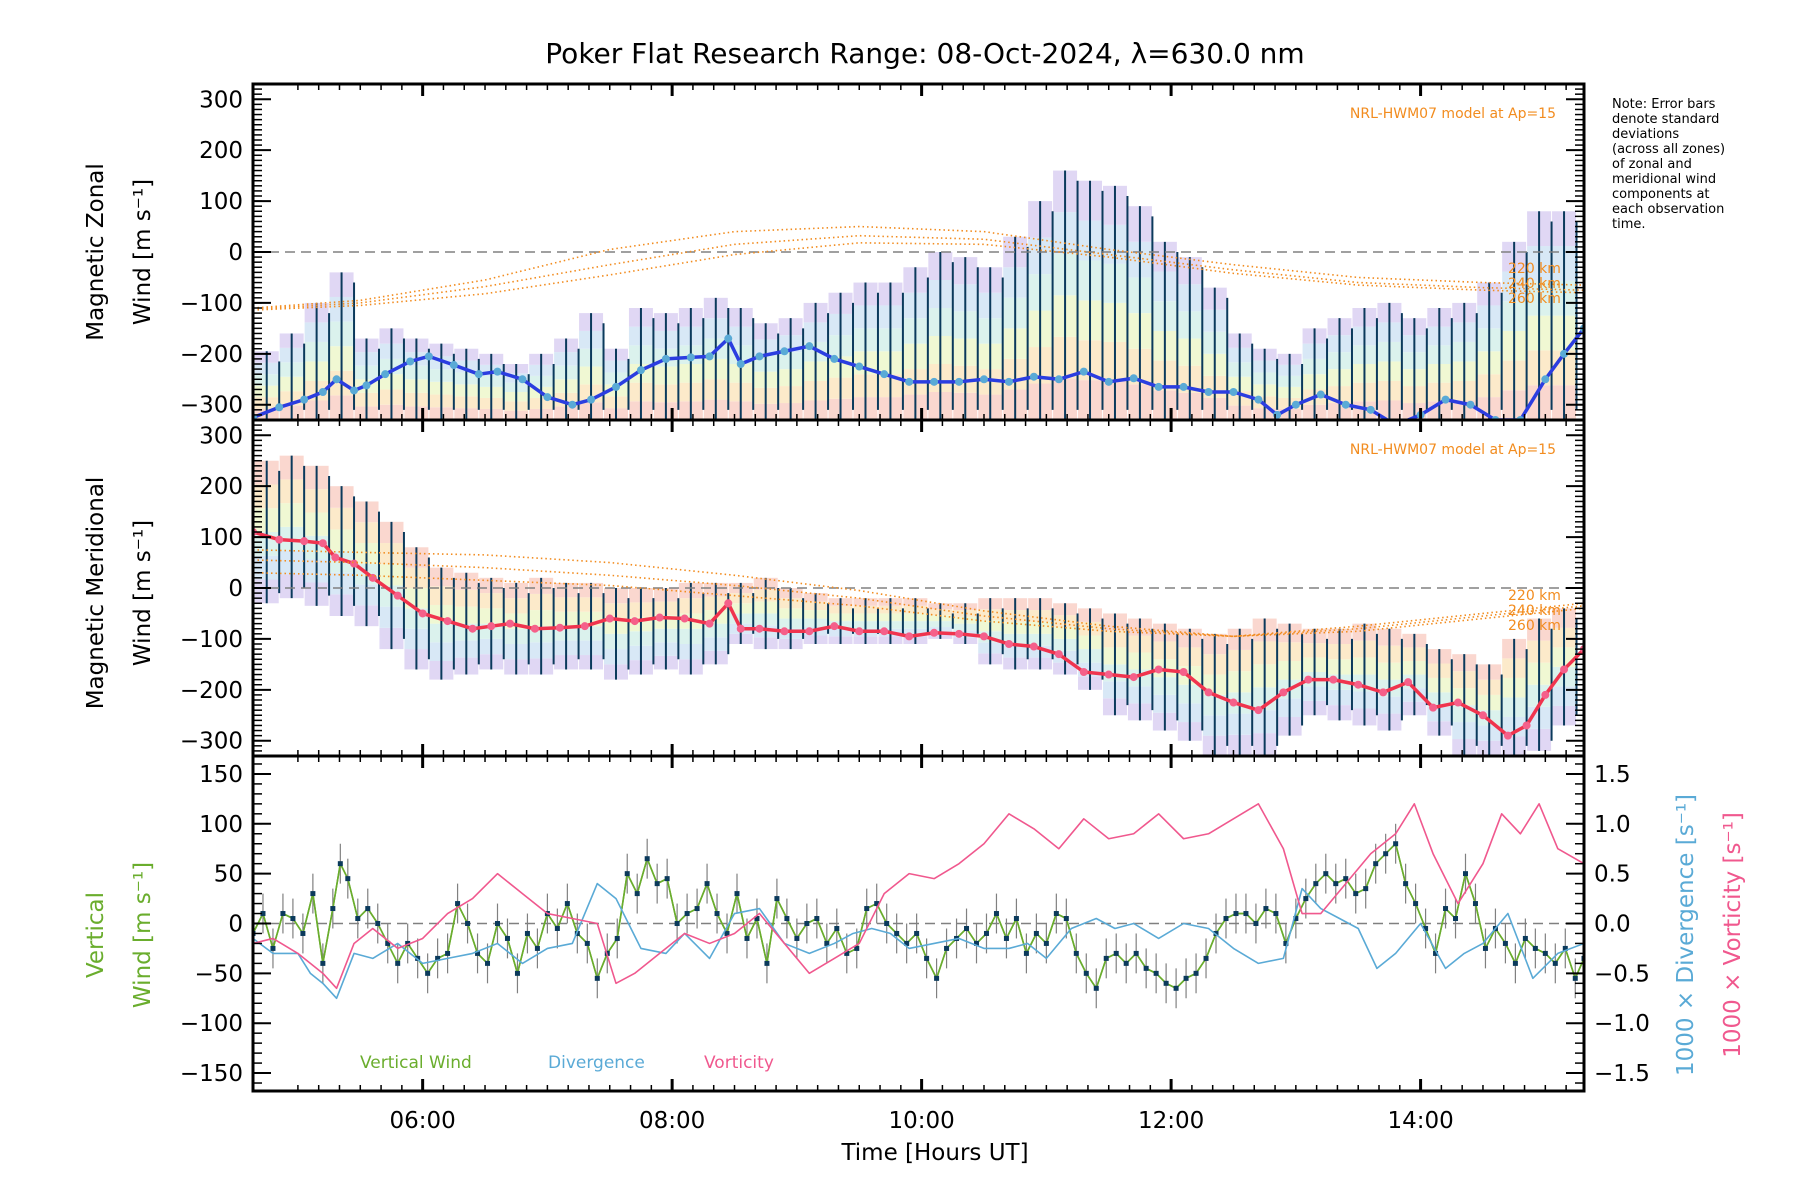 This screenshot has width=1800, height=1200. Describe the element at coordinates (96, 252) in the screenshot. I see `zonal-y-label-line1: Magnetic Zonal` at that location.